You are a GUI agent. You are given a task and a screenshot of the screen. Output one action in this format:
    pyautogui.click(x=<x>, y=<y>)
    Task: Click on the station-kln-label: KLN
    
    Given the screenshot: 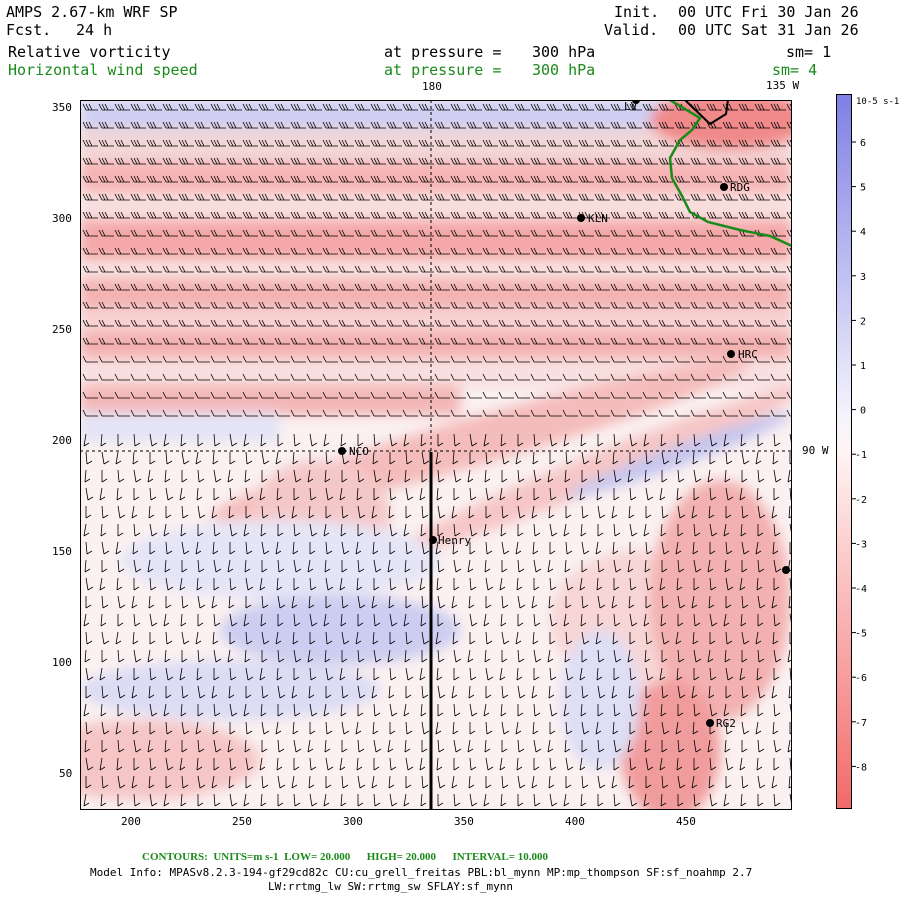 What is the action you would take?
    pyautogui.click(x=598, y=218)
    